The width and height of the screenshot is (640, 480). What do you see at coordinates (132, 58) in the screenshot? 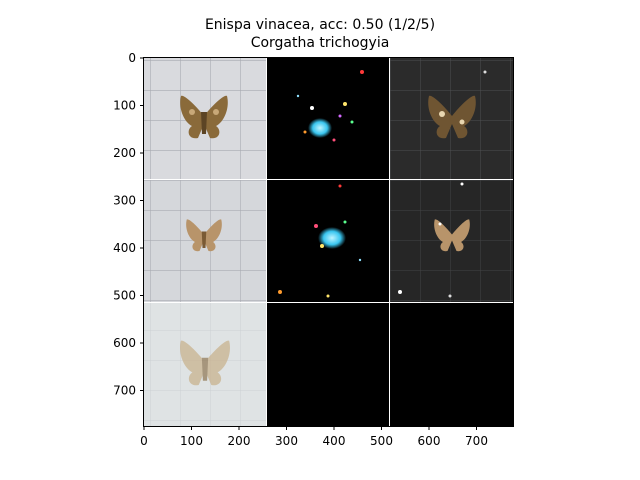
I see `y-tick-label: 0` at bounding box center [132, 58].